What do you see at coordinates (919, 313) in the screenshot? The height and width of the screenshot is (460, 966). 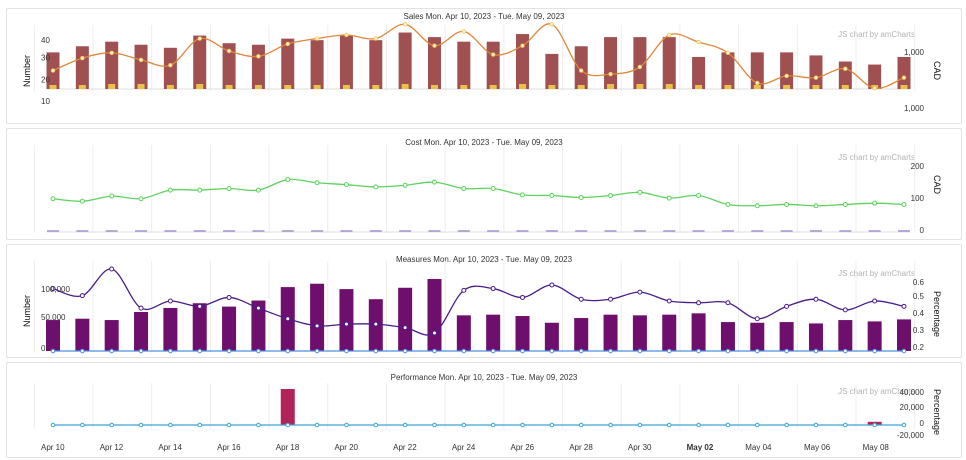 I see `measures-right-tick-label: 0.4` at bounding box center [919, 313].